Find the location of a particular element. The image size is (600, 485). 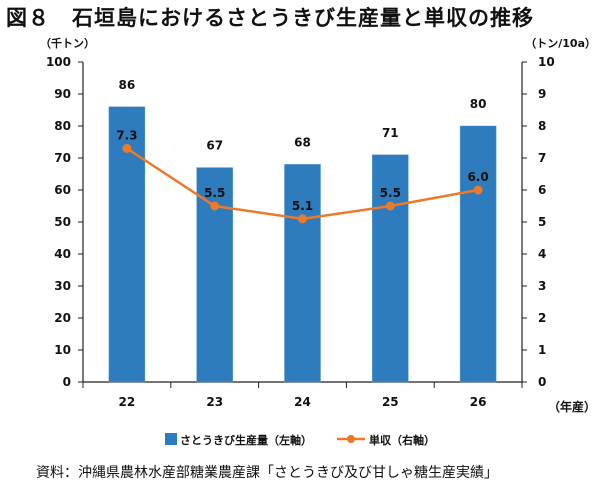

x-tick-label: 26 is located at coordinates (478, 402).